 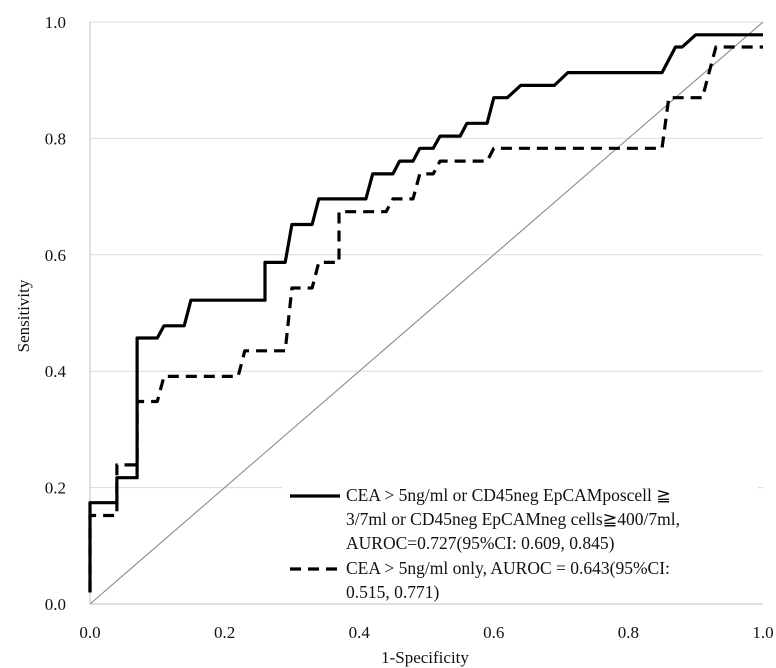 What do you see at coordinates (508, 495) in the screenshot?
I see `legend-label-1-line-1: CEA > 5ng/ml or CD45neg EpCAMposcell ≧` at bounding box center [508, 495].